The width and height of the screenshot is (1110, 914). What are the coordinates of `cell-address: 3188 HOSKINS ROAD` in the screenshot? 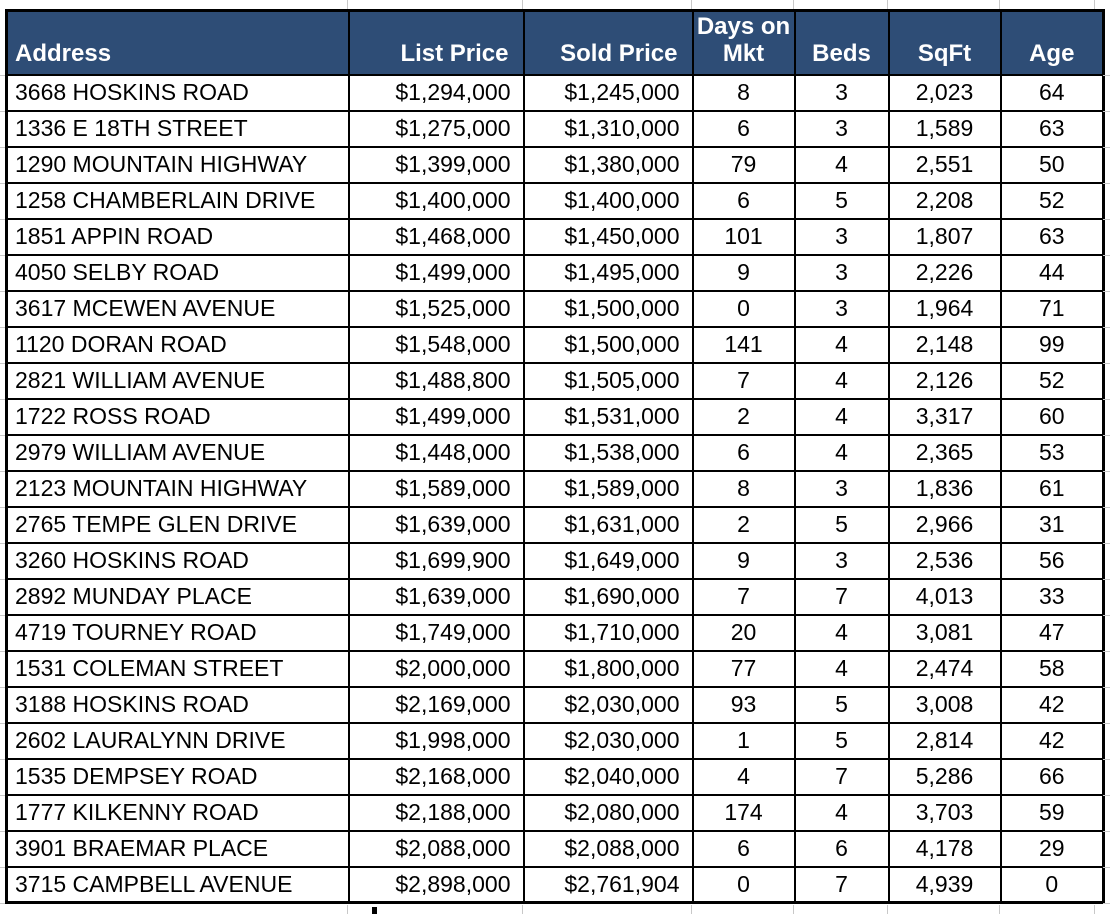 It's located at (177, 704).